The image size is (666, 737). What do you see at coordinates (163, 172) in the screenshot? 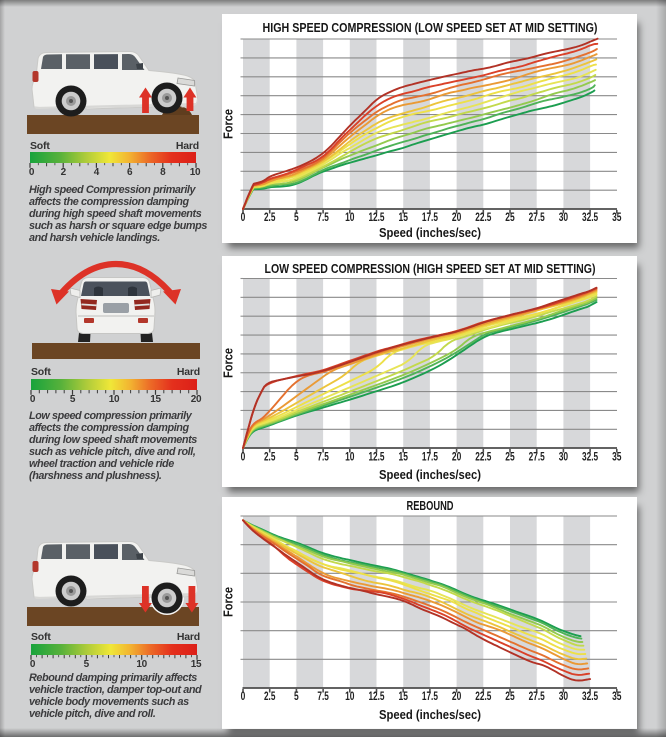
I see `svg-text: 8` at bounding box center [163, 172].